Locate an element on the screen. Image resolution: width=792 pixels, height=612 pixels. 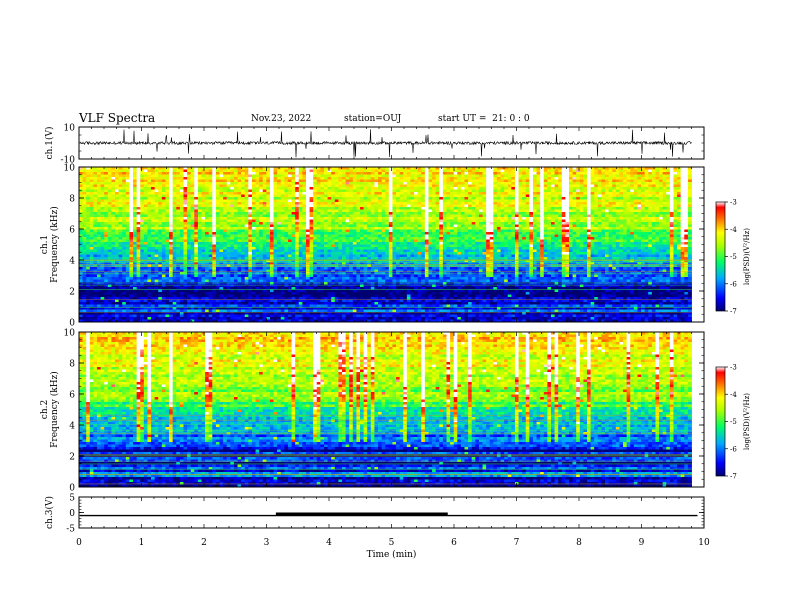
x-tick-label: 6 is located at coordinates (454, 543).